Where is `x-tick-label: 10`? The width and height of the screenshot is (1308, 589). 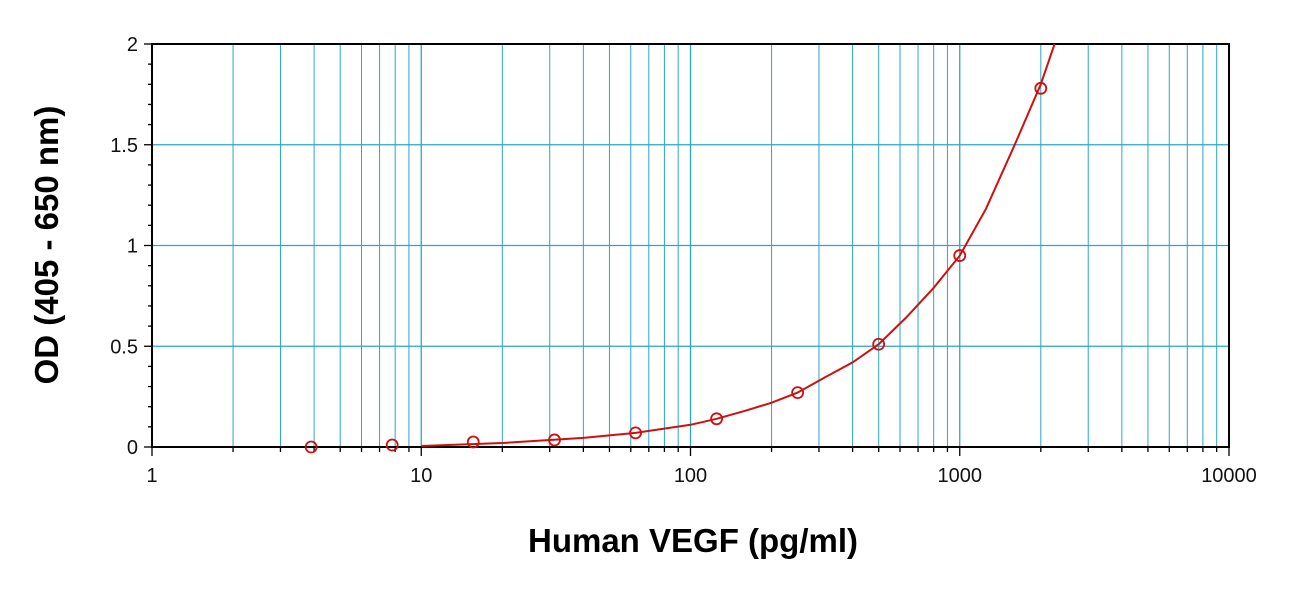
x-tick-label: 10 is located at coordinates (421, 476).